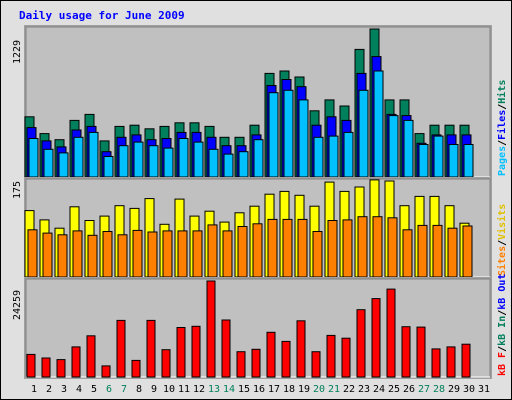  Describe the element at coordinates (17, 305) in the screenshot. I see `kb-panel-ymax-label: 24259` at that location.